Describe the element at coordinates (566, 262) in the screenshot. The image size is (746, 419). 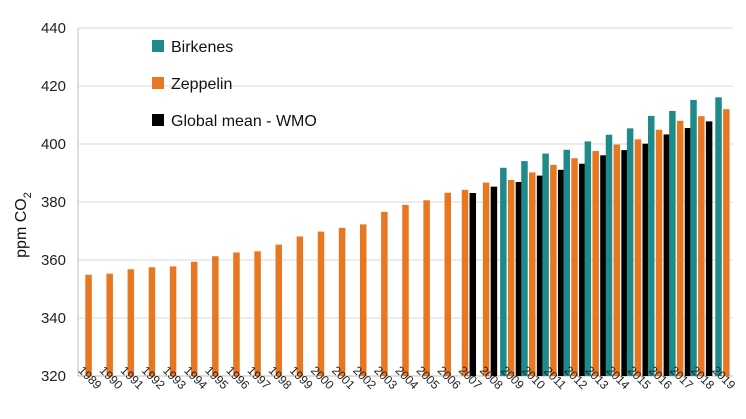
I see `bar-birkenes-2012` at that location.